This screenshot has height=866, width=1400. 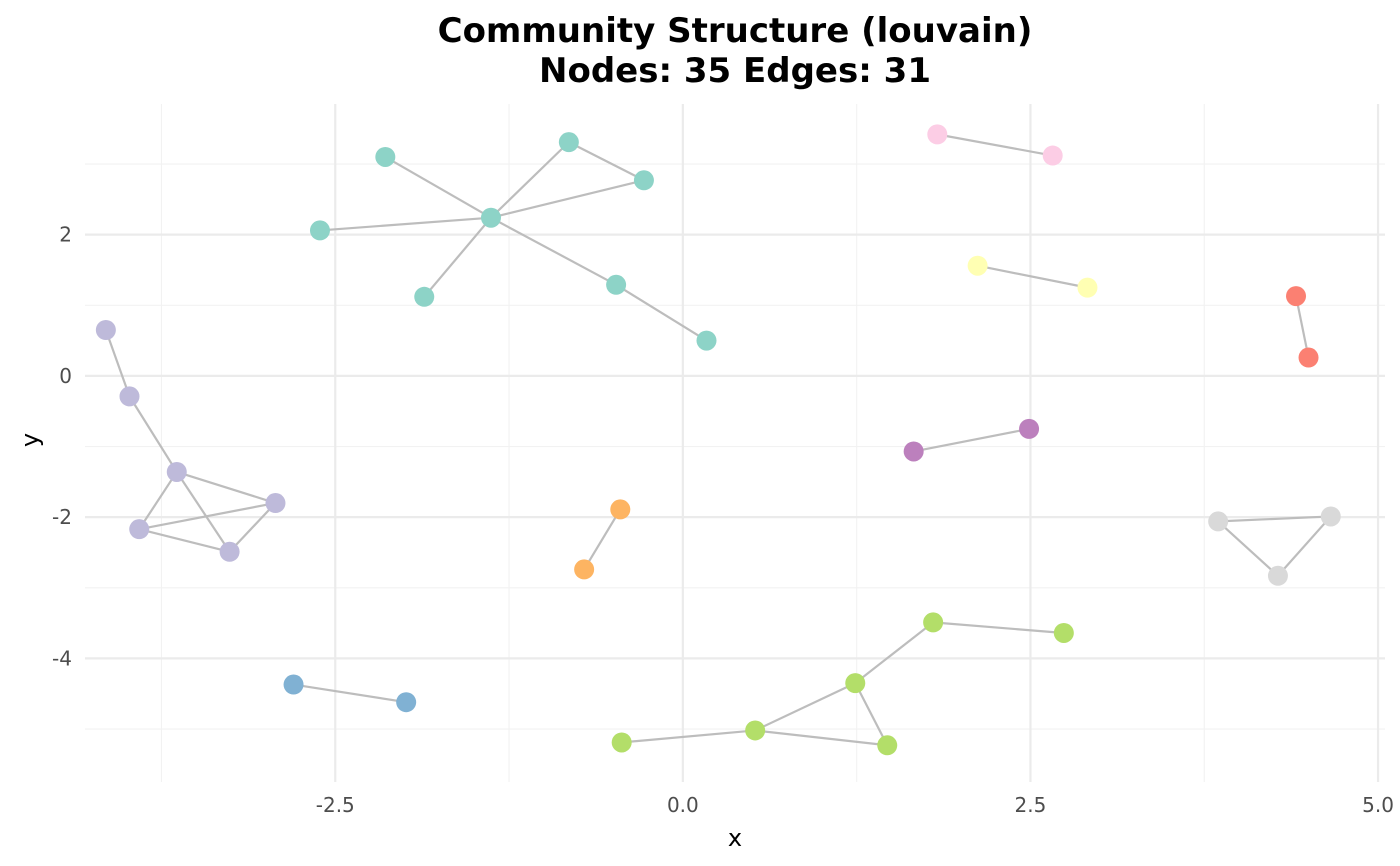 I want to click on y-tick-label: -4, so click(x=62, y=658).